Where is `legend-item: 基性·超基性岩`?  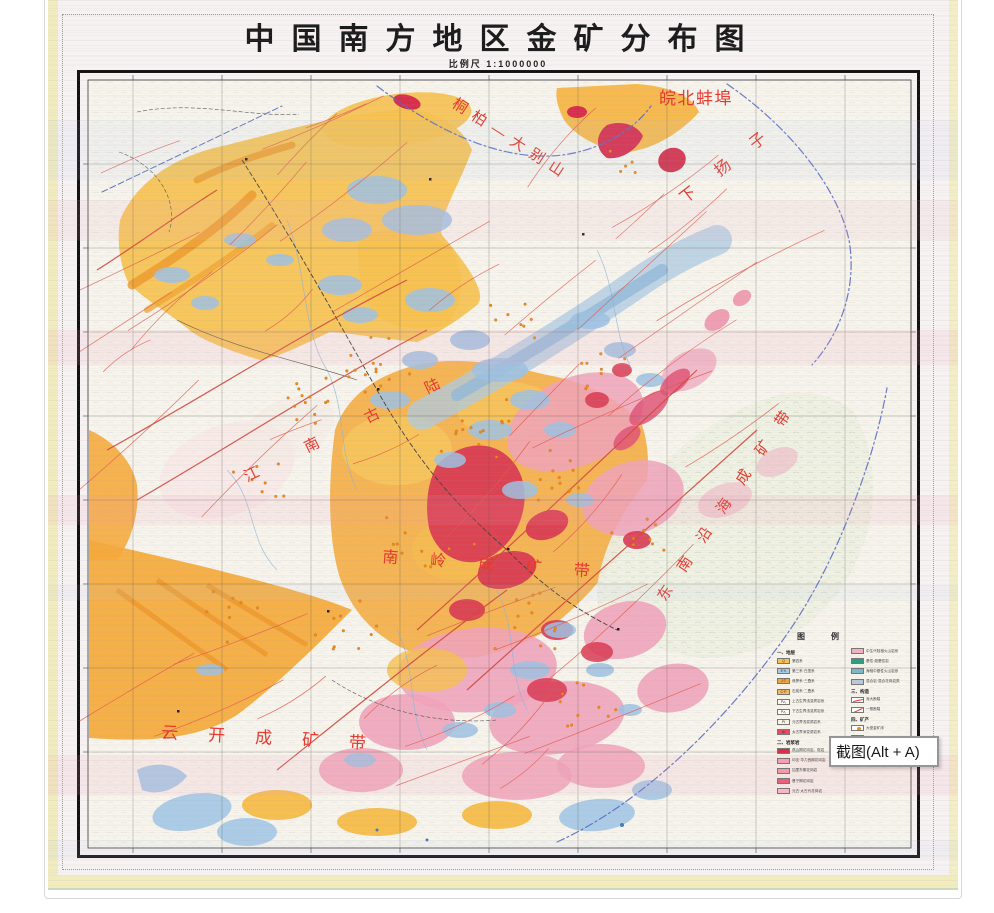 legend-item: 基性·超基性岩 is located at coordinates (880, 661).